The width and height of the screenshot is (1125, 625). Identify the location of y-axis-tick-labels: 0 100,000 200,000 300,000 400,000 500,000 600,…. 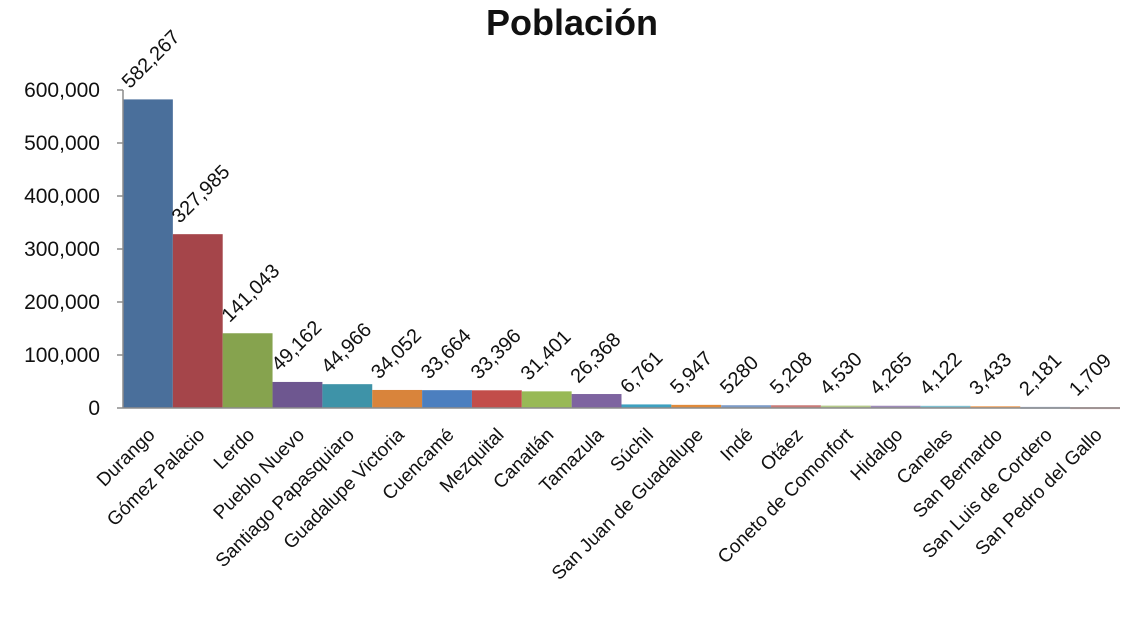
(73, 249).